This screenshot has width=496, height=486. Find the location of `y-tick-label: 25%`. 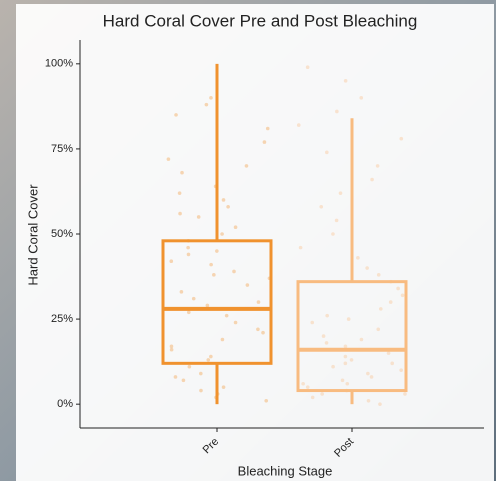

y-tick-label: 25% is located at coordinates (62, 319).